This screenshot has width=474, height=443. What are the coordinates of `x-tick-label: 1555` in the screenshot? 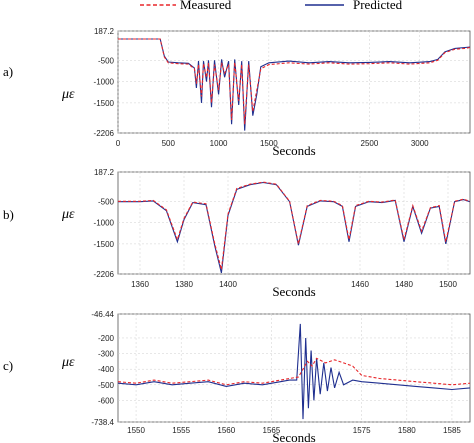 It's located at (181, 430).